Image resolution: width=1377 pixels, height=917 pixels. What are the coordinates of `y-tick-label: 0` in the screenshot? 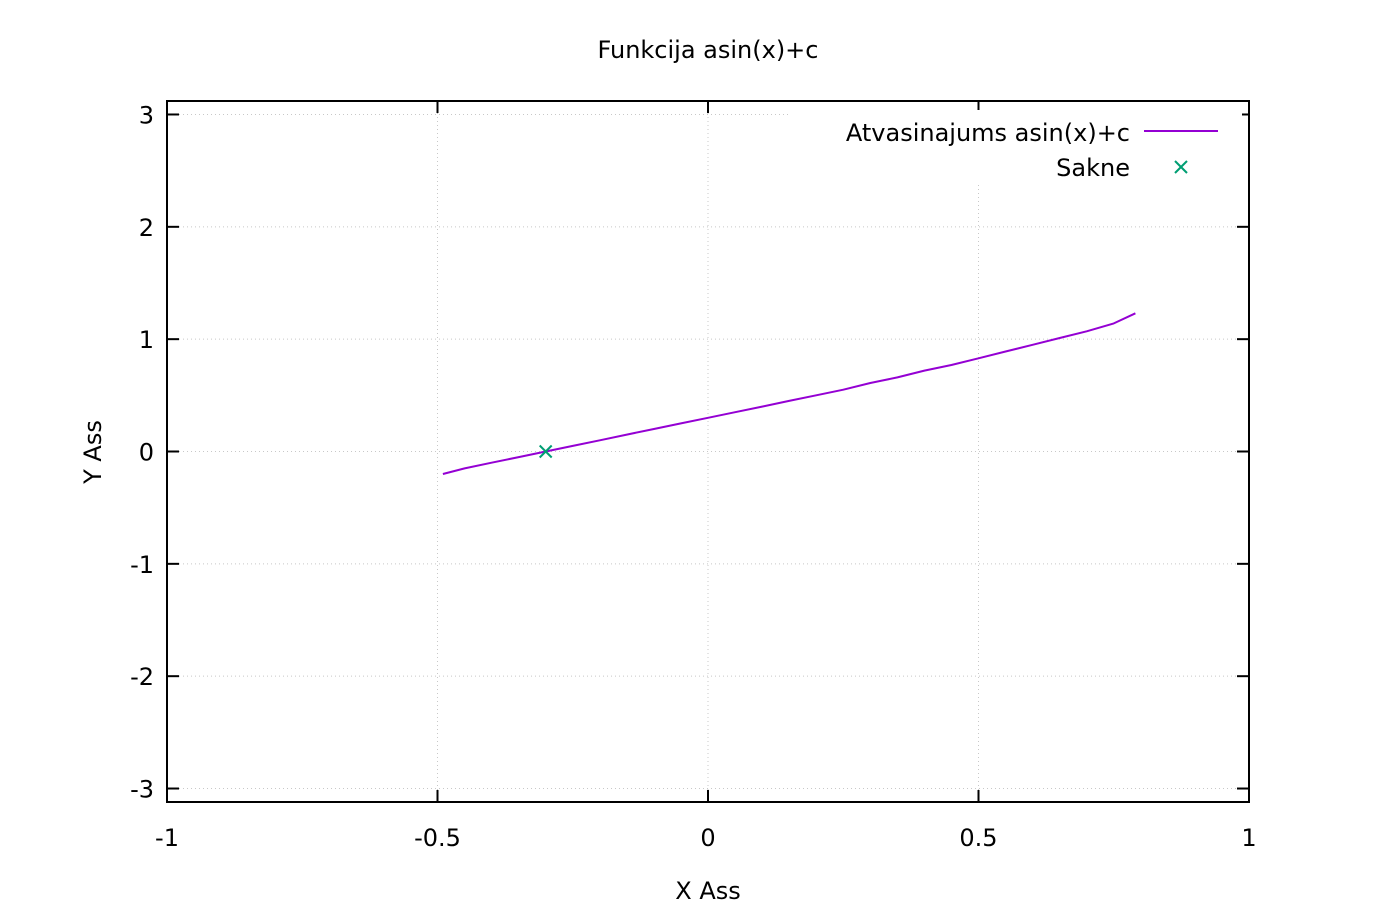 It's located at (146, 453).